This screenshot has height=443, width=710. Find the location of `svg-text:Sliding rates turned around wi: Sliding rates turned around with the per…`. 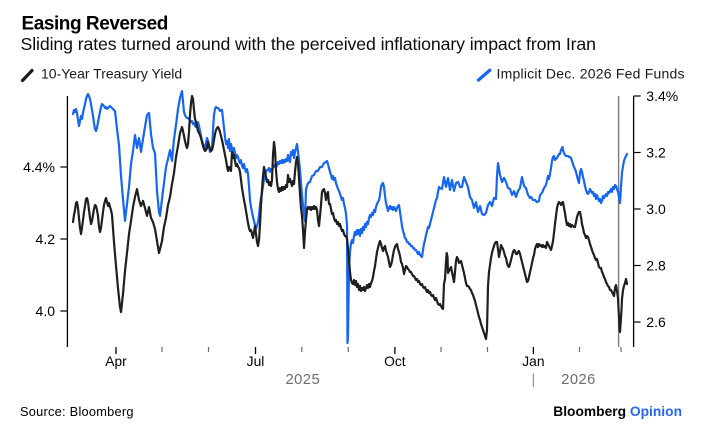

svg-text:Sliding rates turned around wi: Sliding rates turned around with the per… is located at coordinates (308, 44).